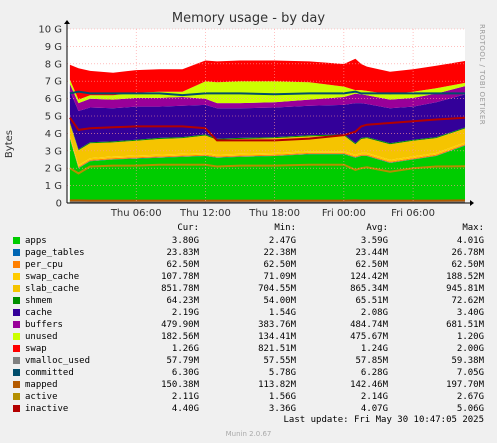  What do you see at coordinates (465, 289) in the screenshot?
I see `legend-max-value: 945.81M` at bounding box center [465, 289].